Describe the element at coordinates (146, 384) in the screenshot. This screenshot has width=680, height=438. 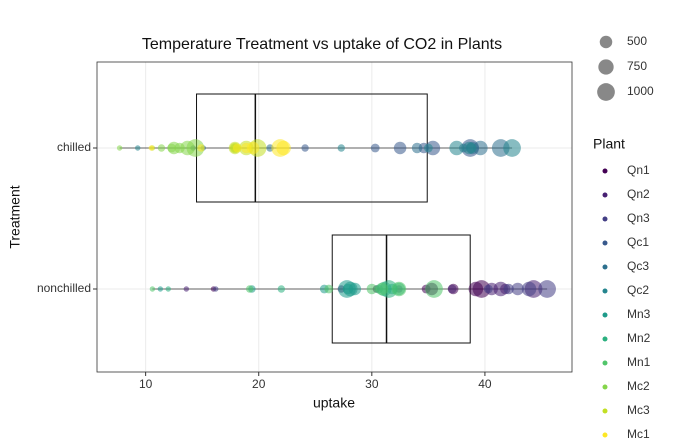
I see `x-tick-label: 10` at that location.